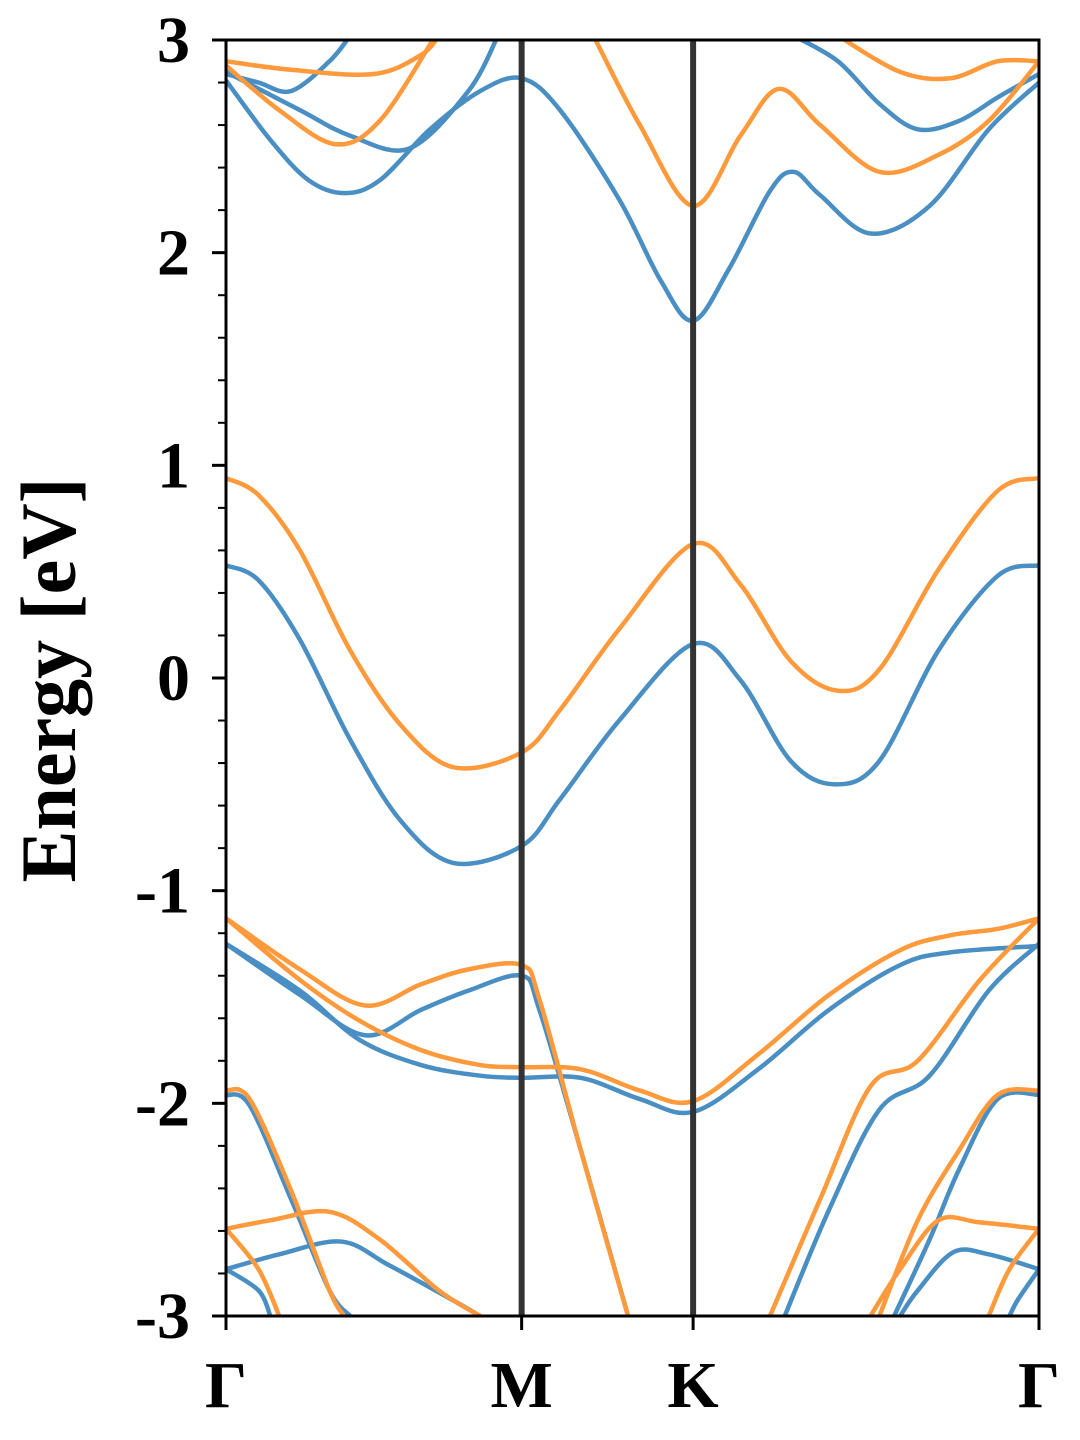  What do you see at coordinates (162, 1103) in the screenshot?
I see `y-tick-label: -2` at bounding box center [162, 1103].